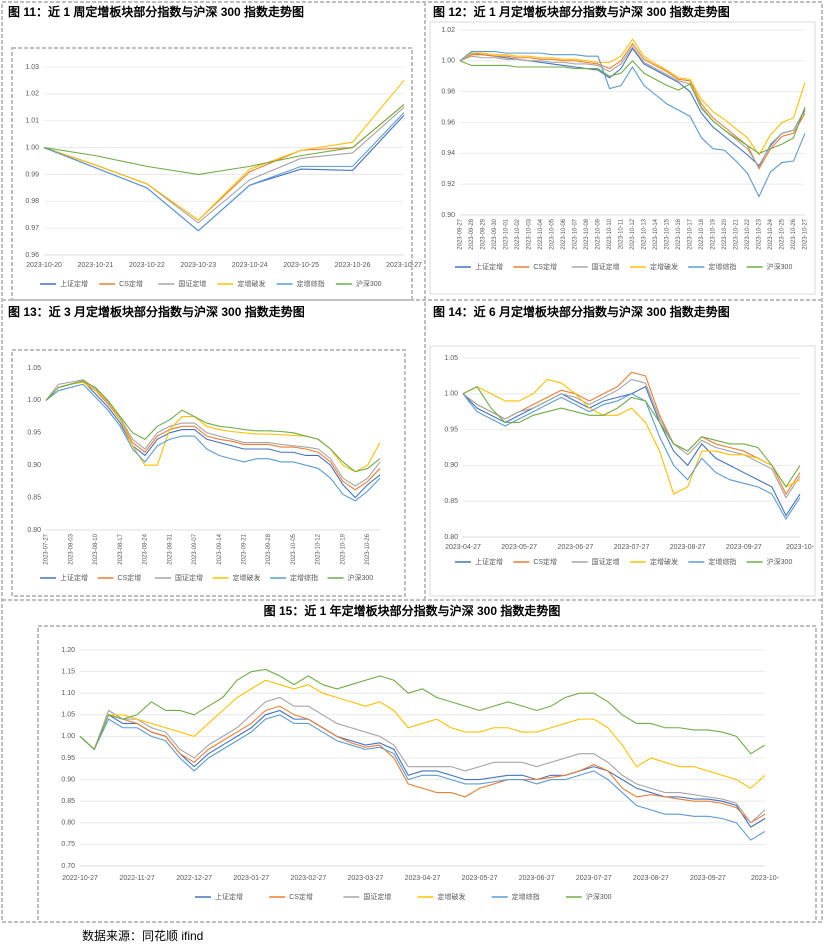 This screenshot has height=946, width=824. What do you see at coordinates (448, 184) in the screenshot?
I see `y-tick-label: 0.92` at bounding box center [448, 184].